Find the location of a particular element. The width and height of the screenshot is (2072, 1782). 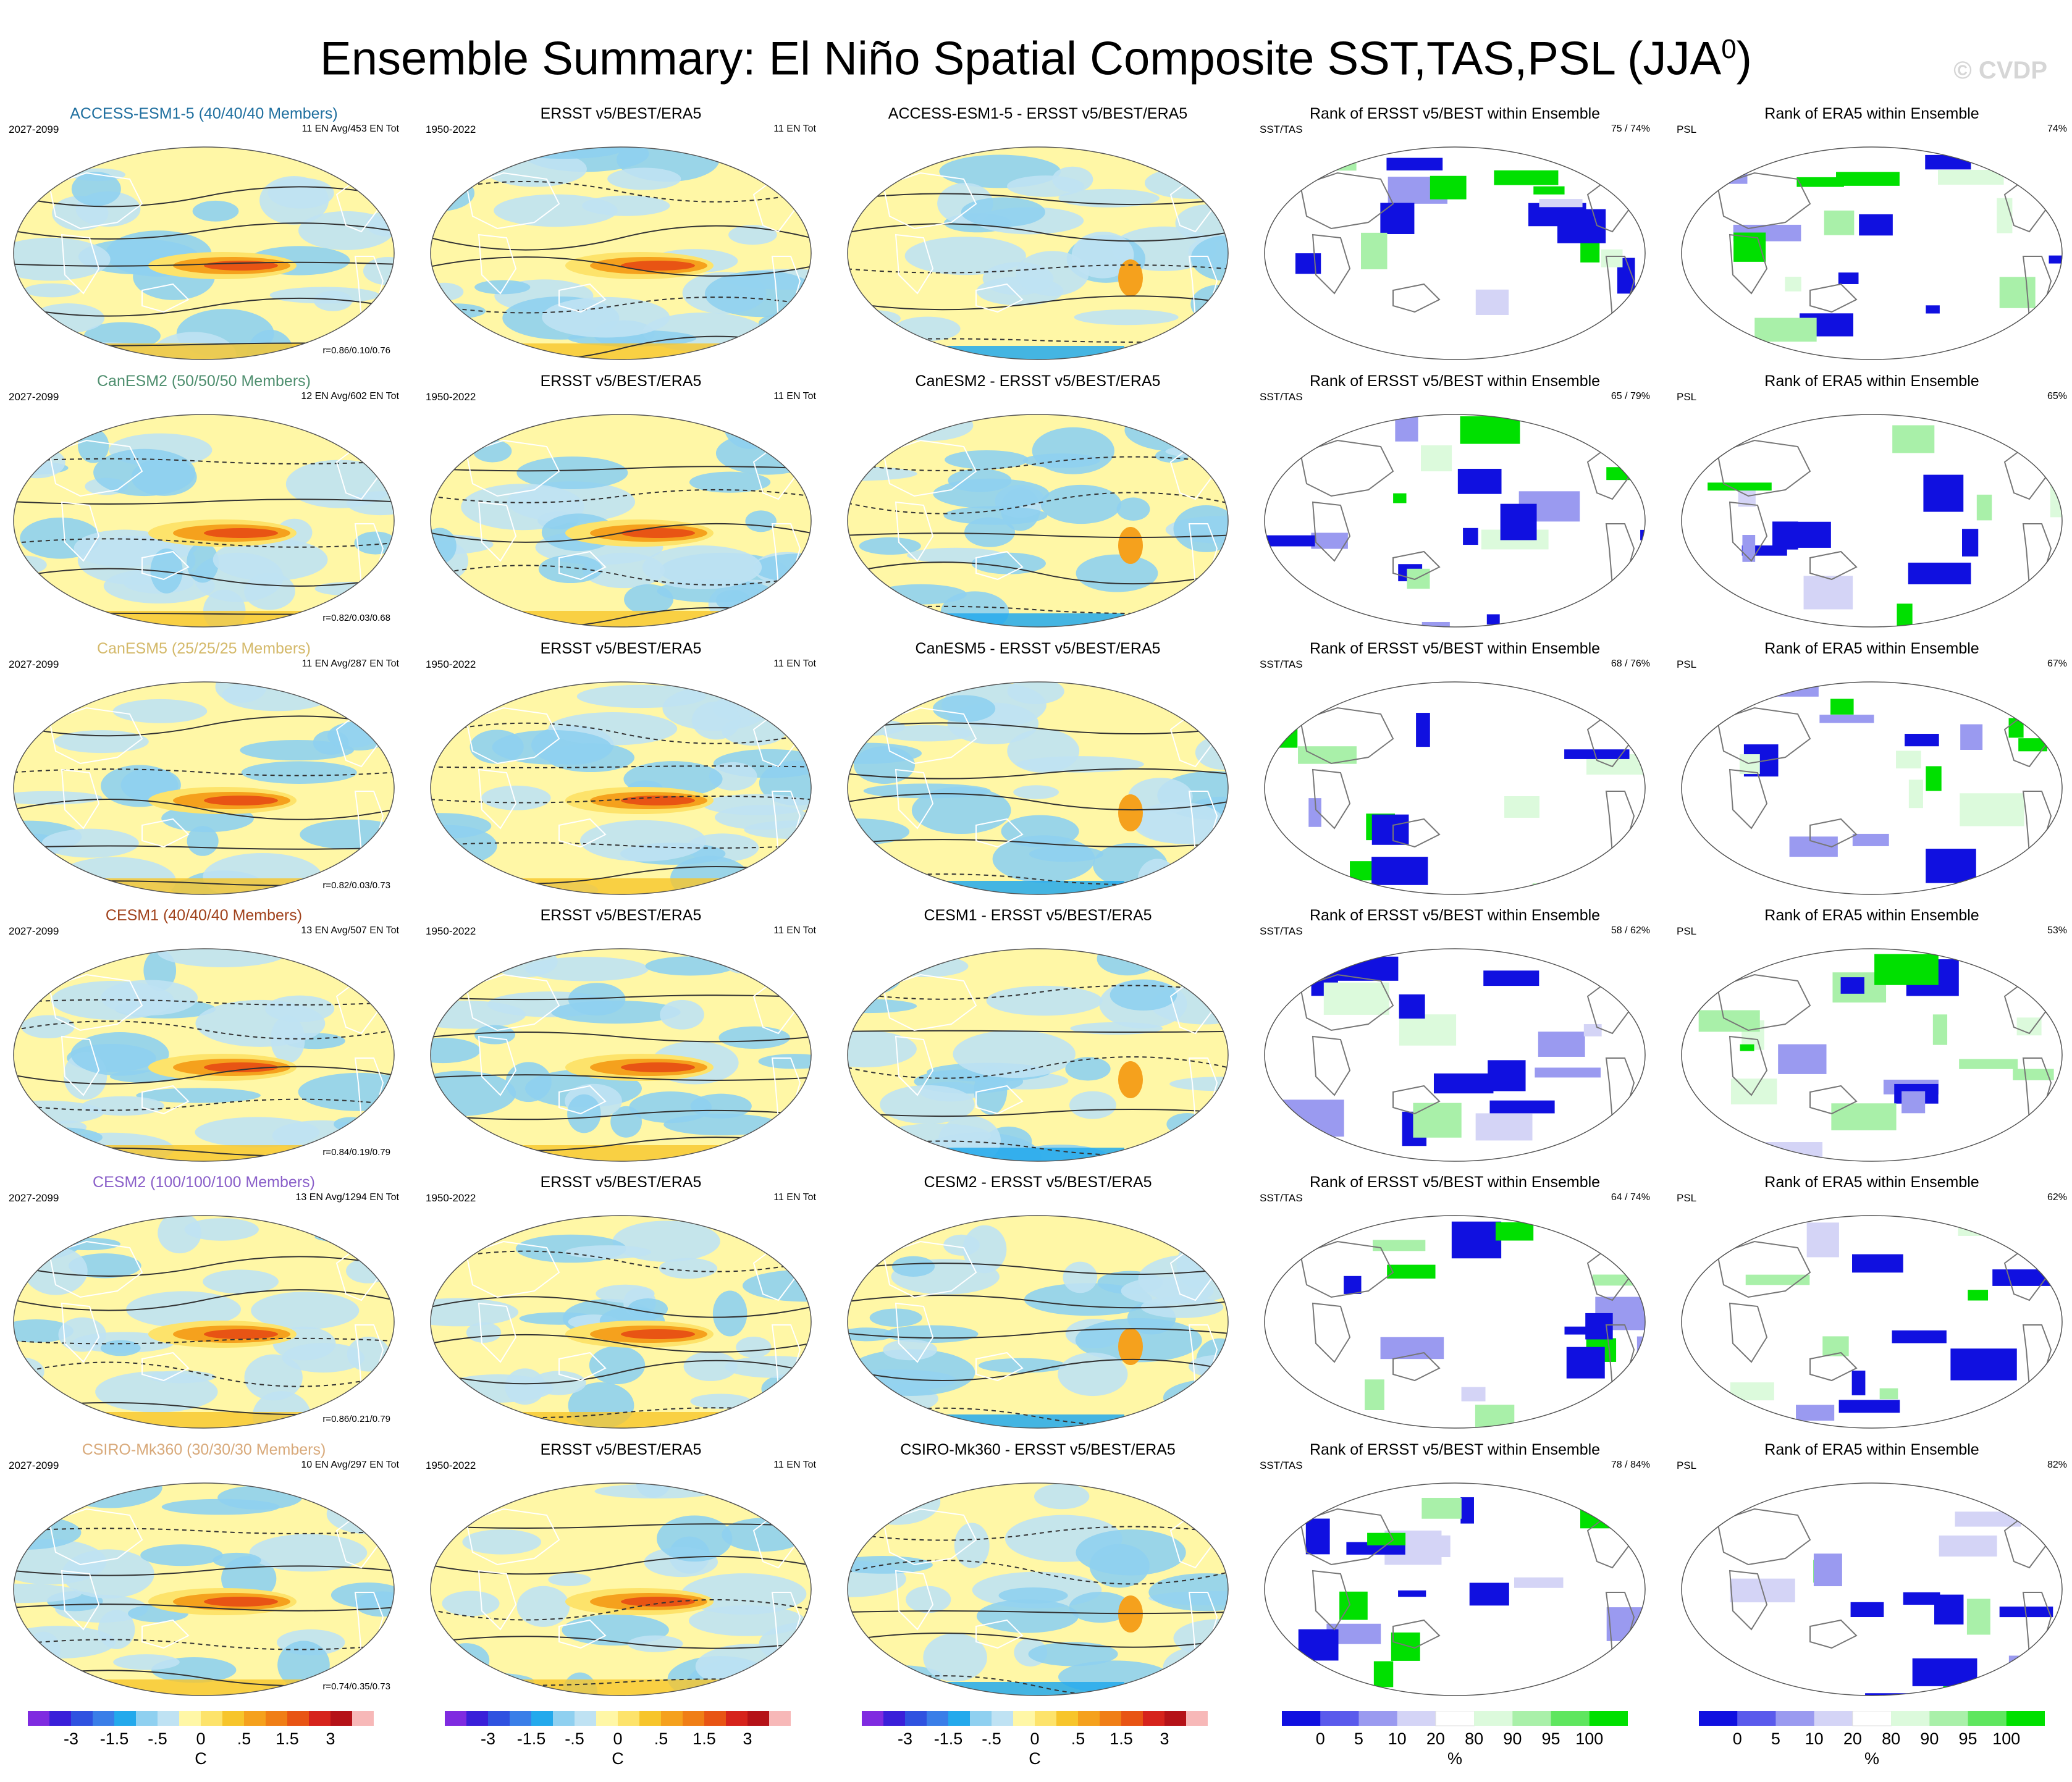

obs-title: ERSST v5/BEST/ERA5 is located at coordinates (621, 1182).